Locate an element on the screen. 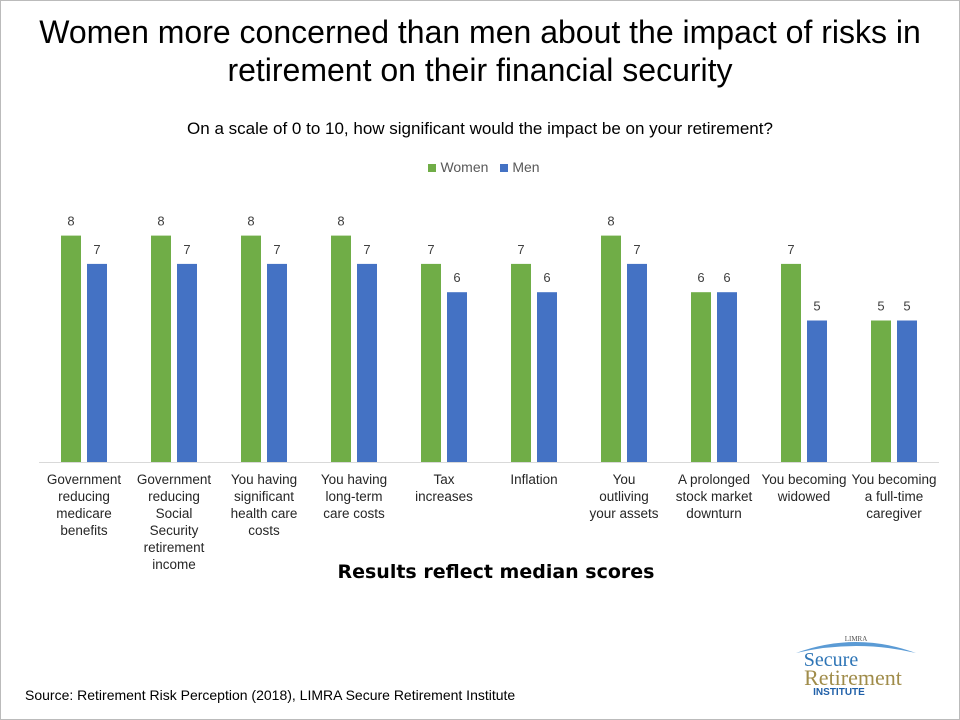 Image resolution: width=960 pixels, height=720 pixels. legend-women: Women is located at coordinates (464, 167).